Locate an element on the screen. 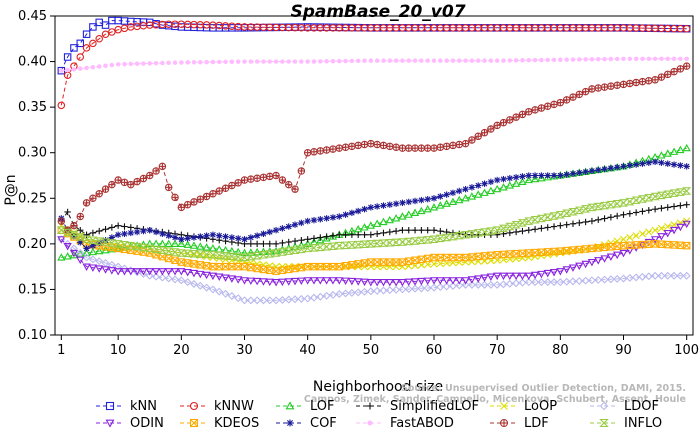  series-fastabod is located at coordinates (374, 64).